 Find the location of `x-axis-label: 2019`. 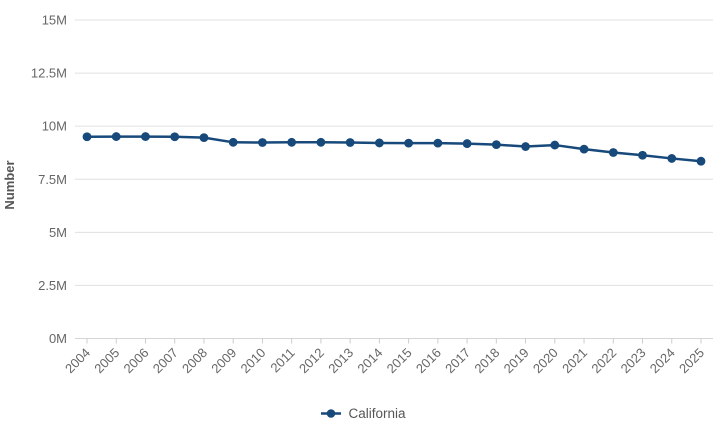

x-axis-label: 2019 is located at coordinates (516, 360).